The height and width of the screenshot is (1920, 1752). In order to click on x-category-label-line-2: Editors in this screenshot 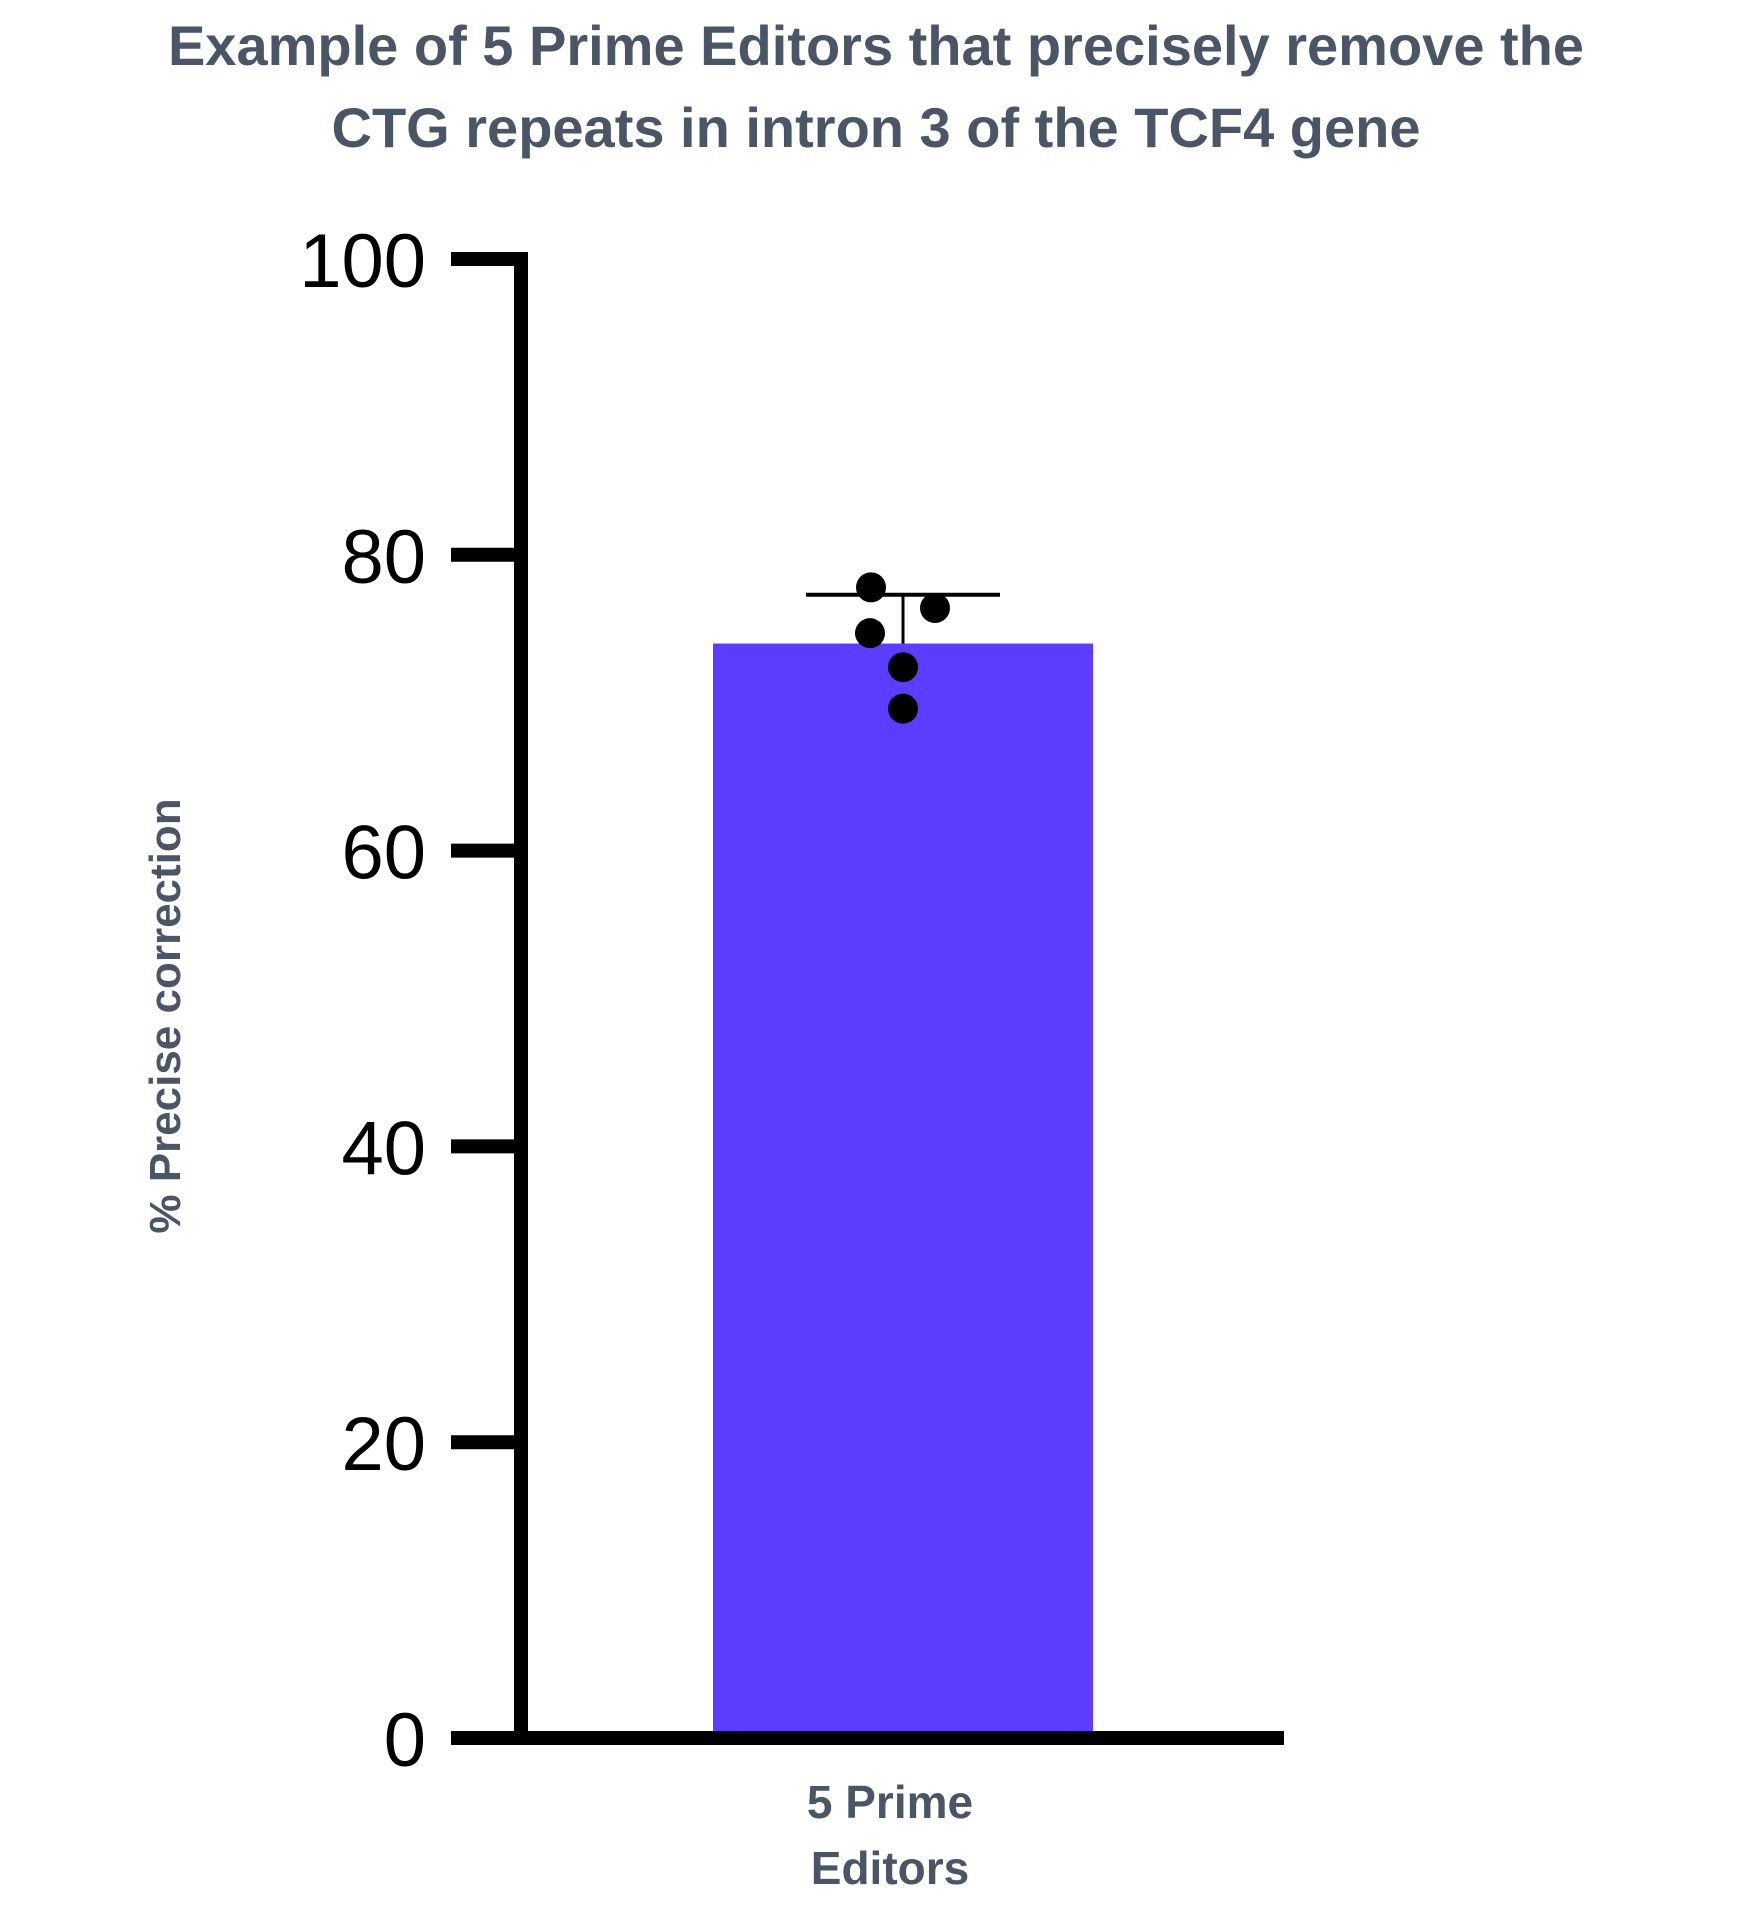, I will do `click(890, 1868)`.